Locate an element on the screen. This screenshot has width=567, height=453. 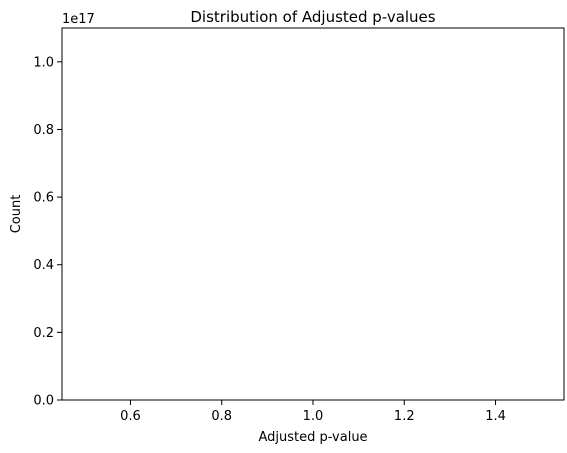
y-tick-label: 0.0 is located at coordinates (43, 401).